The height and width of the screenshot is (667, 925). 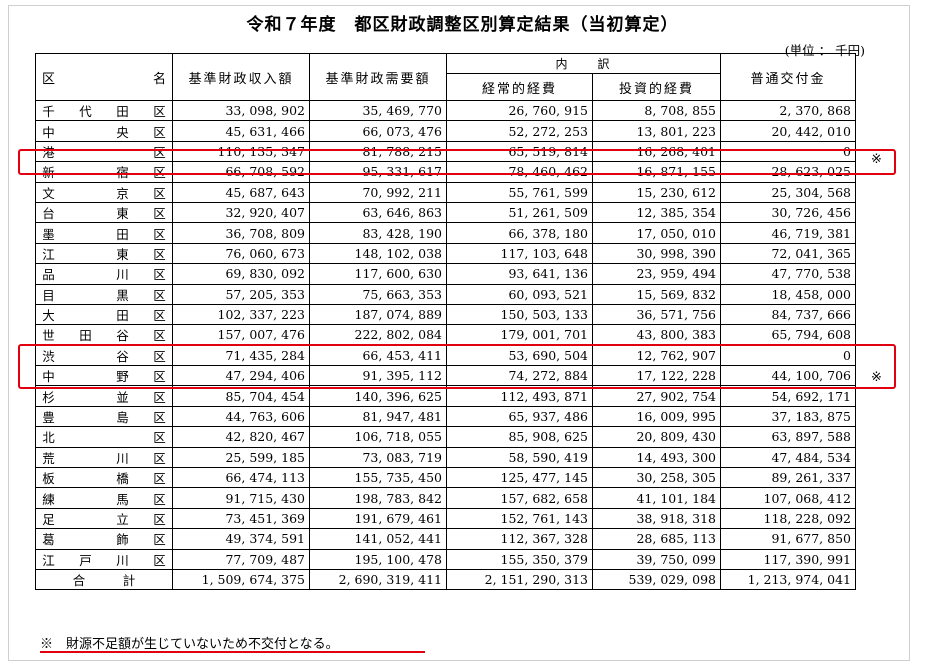 What do you see at coordinates (519, 437) in the screenshot?
I see `recurring-cell: 85, 908, 625` at bounding box center [519, 437].